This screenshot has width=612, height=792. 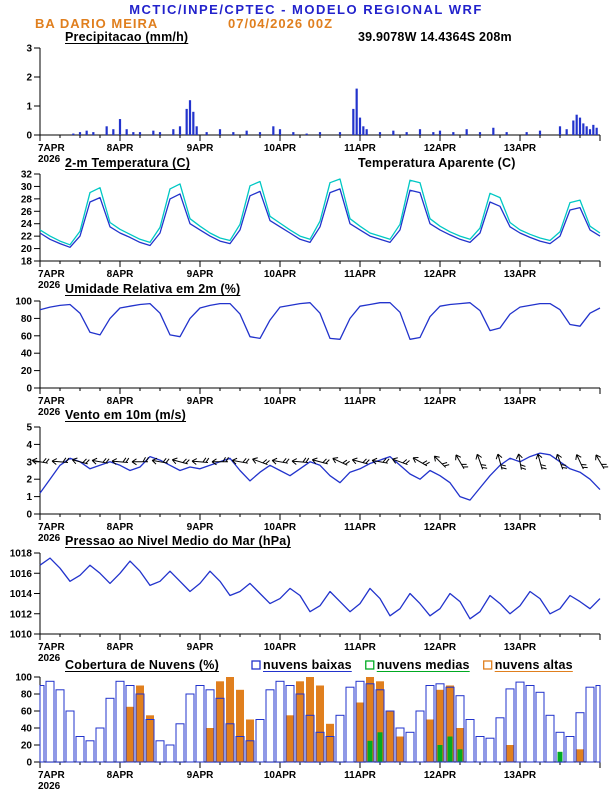 What do you see at coordinates (27, 336) in the screenshot?
I see `y-tick-label: 60` at bounding box center [27, 336].